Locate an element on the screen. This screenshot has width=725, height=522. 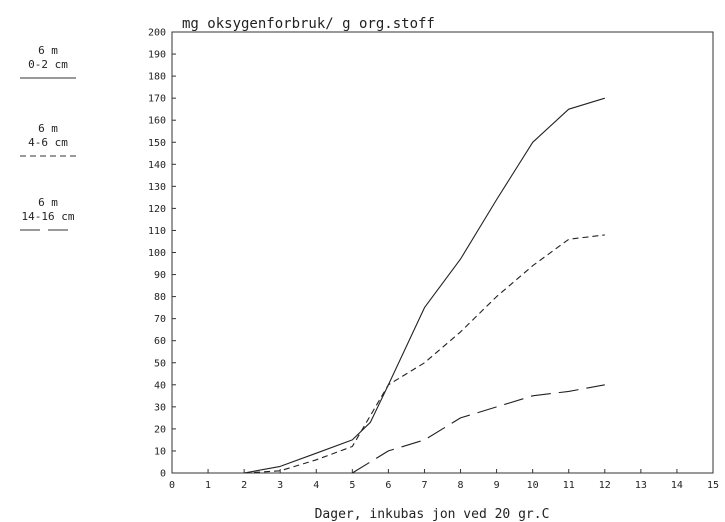
y-tick-label: 80 is located at coordinates (160, 297).